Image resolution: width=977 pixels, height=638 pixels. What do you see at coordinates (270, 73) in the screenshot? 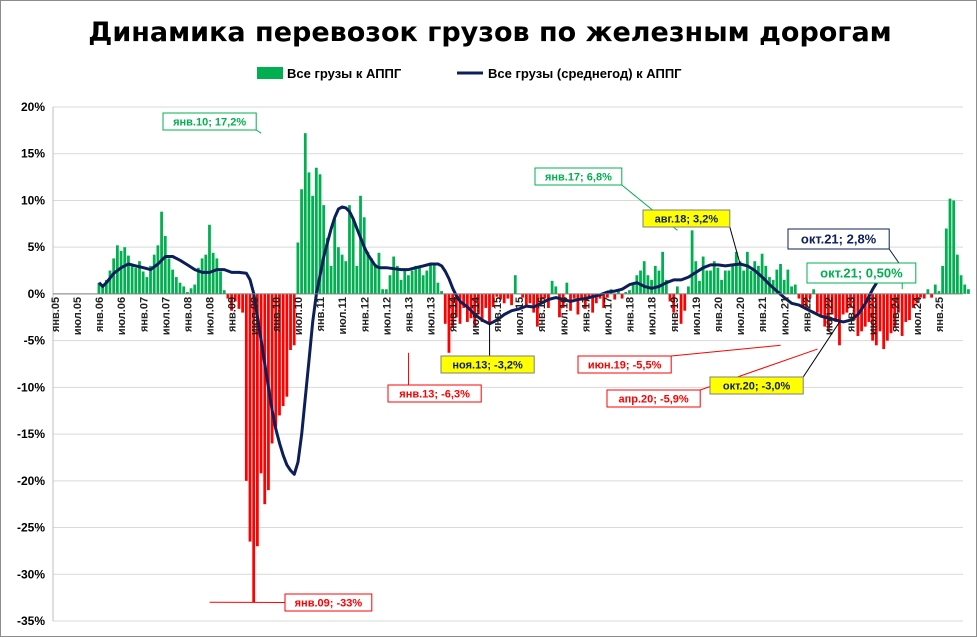
I see `legend-bar-swatch` at bounding box center [270, 73].